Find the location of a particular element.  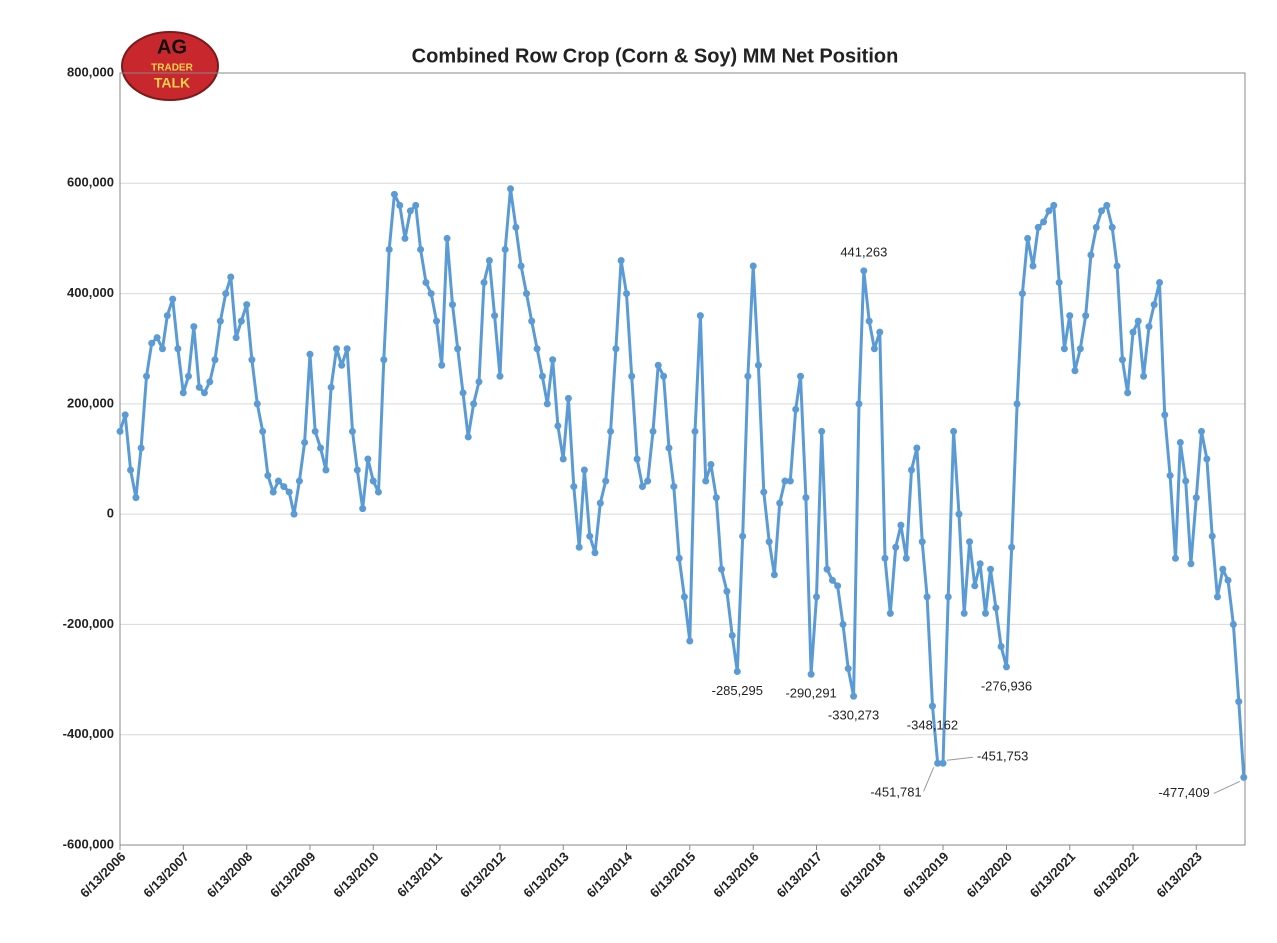

logo-text: TRADER is located at coordinates (172, 68).